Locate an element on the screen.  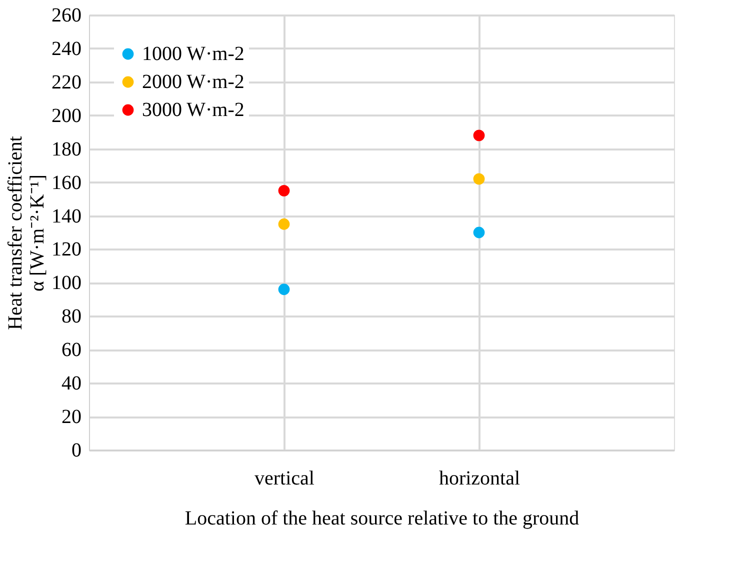
legend-label: 2000 W·m-2 is located at coordinates (193, 82).